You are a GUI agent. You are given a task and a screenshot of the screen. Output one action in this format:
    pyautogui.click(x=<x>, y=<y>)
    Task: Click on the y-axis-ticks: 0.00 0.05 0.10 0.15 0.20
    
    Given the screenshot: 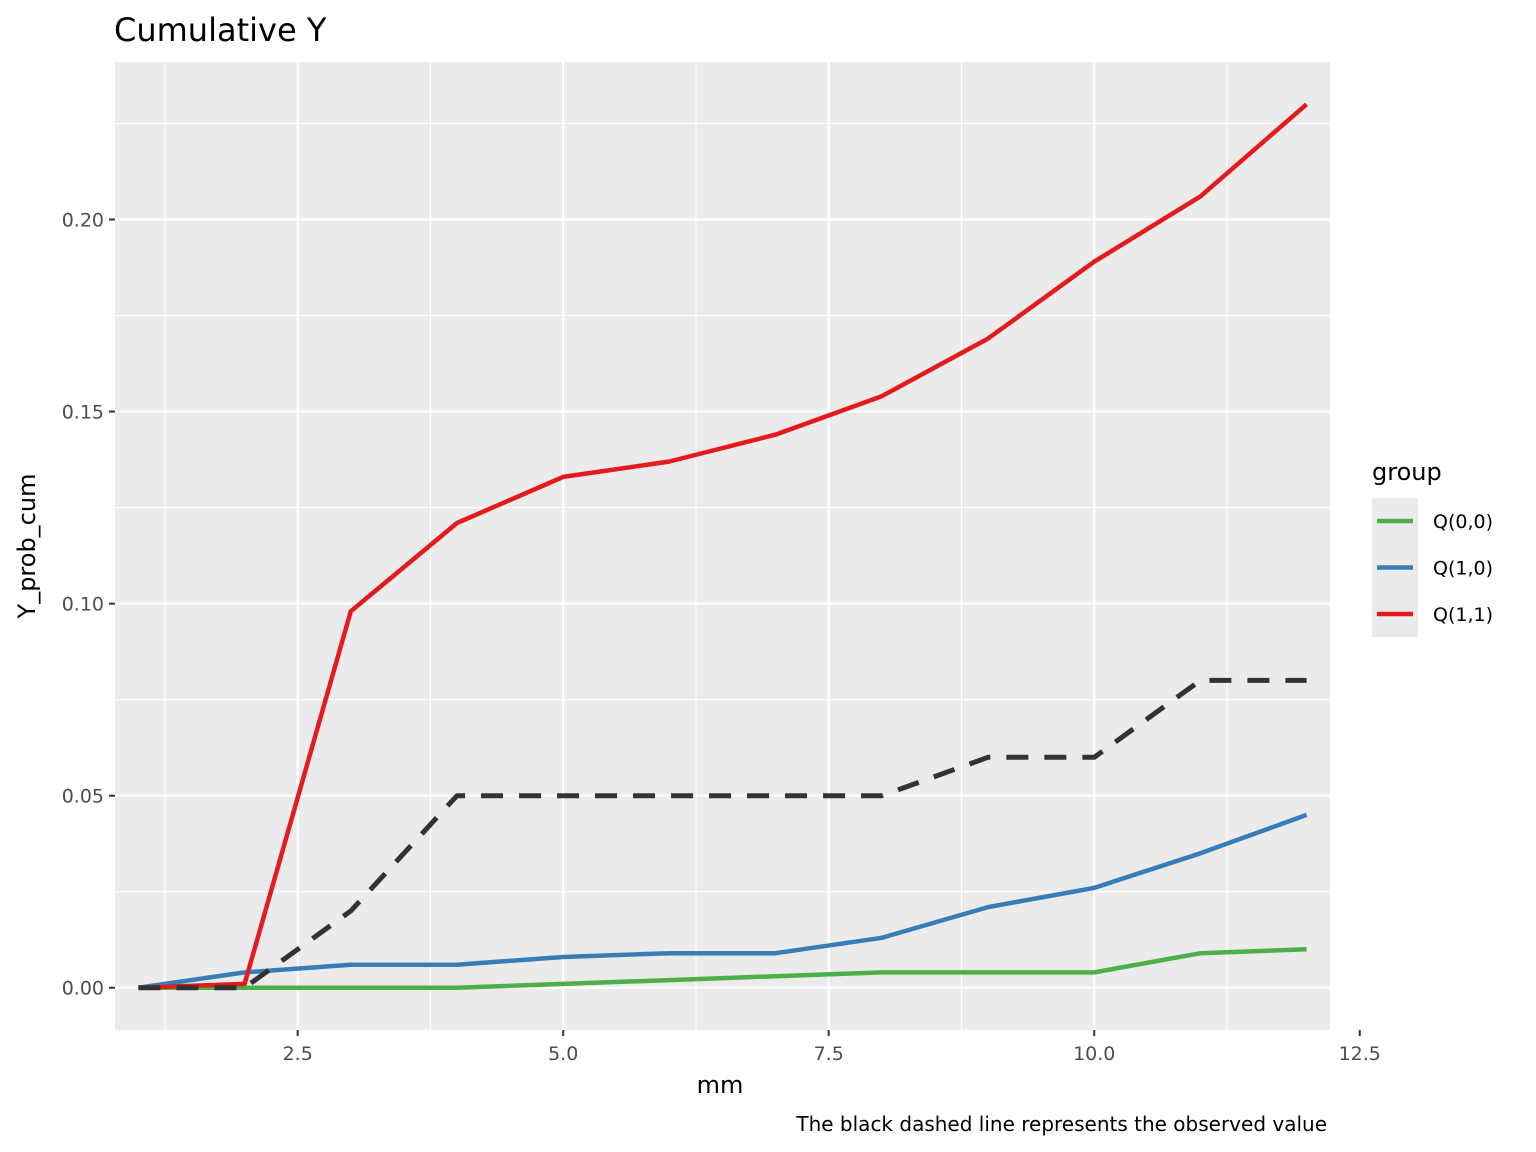 What is the action you would take?
    pyautogui.click(x=88, y=604)
    